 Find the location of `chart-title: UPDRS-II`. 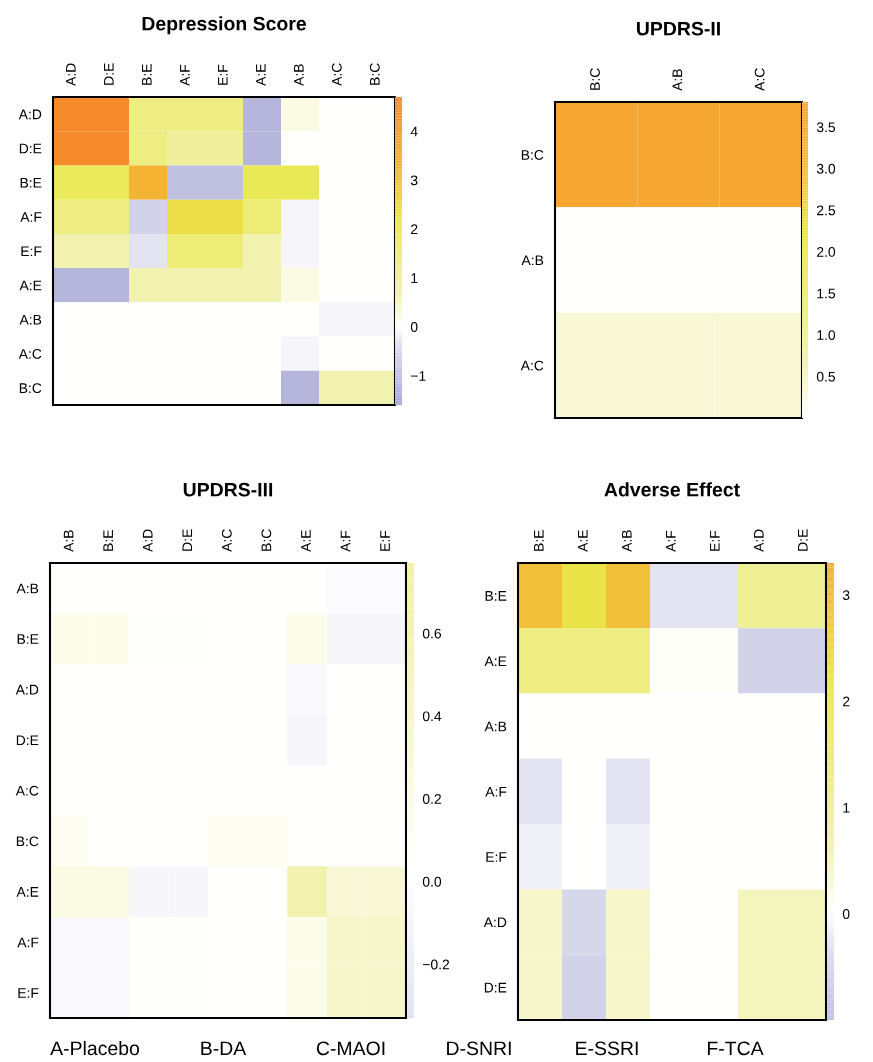

chart-title: UPDRS-II is located at coordinates (678, 28).